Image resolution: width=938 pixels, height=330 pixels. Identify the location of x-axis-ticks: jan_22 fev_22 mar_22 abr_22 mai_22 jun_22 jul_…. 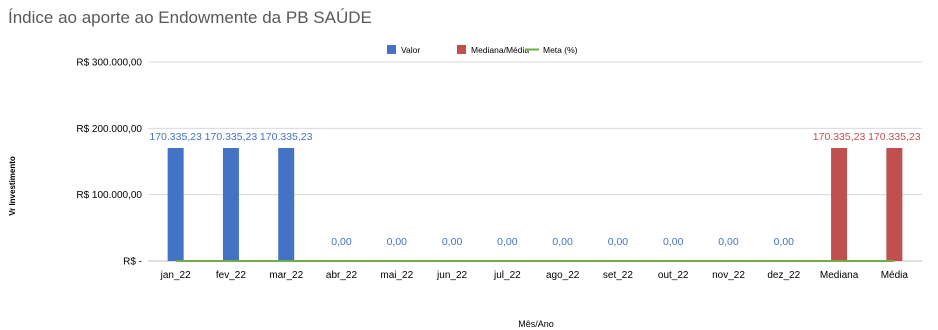
(534, 275).